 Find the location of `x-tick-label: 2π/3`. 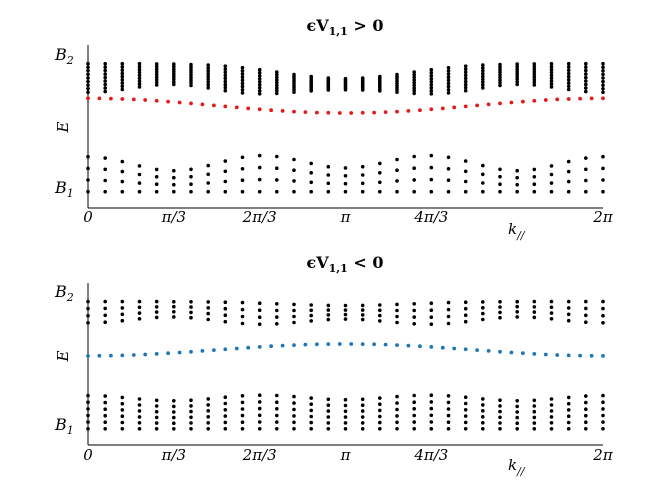

x-tick-label: 2π/3 is located at coordinates (259, 455).